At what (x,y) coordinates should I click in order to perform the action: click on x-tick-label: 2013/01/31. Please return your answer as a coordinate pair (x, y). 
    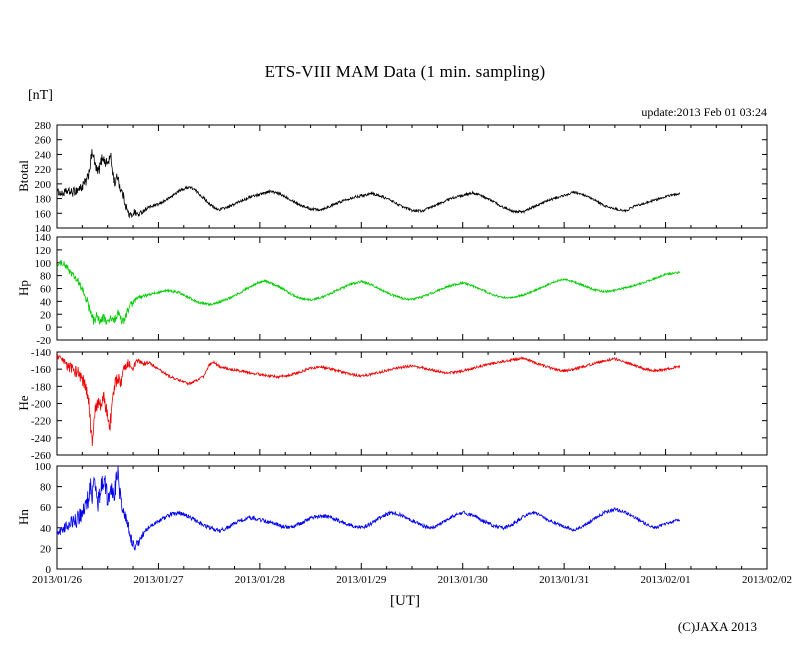
    Looking at the image, I should click on (564, 580).